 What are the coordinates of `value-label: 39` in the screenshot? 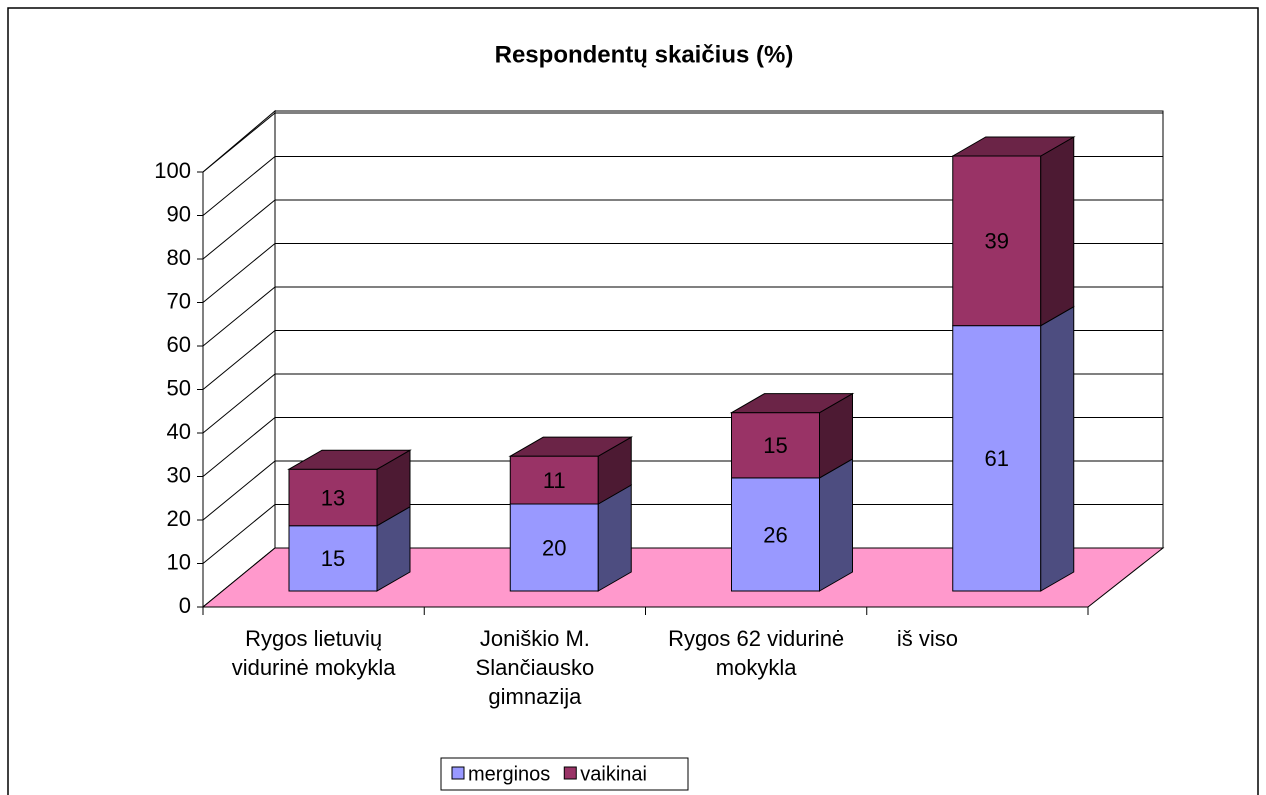 It's located at (997, 241).